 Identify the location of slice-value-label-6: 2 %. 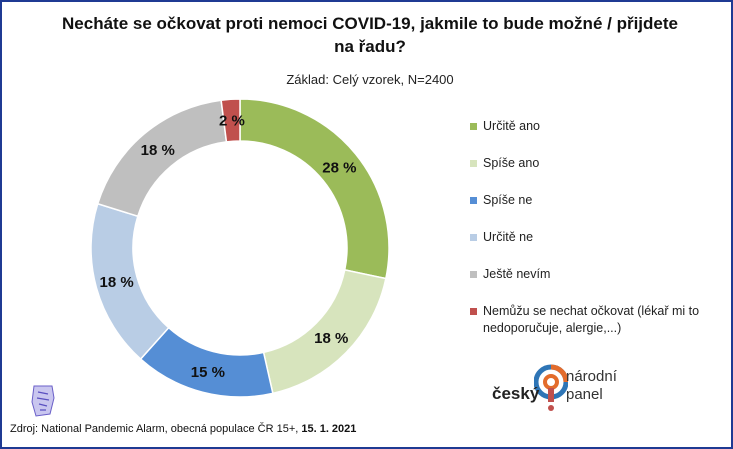
(232, 120).